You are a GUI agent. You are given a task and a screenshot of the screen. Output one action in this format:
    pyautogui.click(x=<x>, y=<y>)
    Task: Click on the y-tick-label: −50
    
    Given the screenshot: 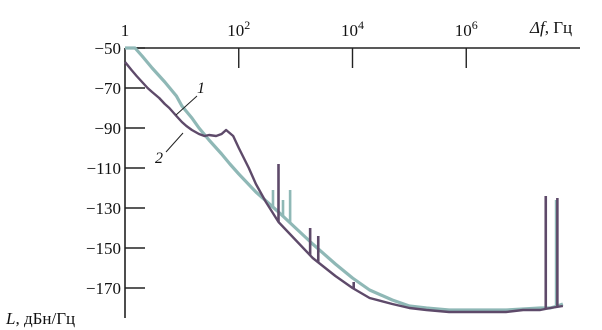 What is the action you would take?
    pyautogui.click(x=107, y=48)
    